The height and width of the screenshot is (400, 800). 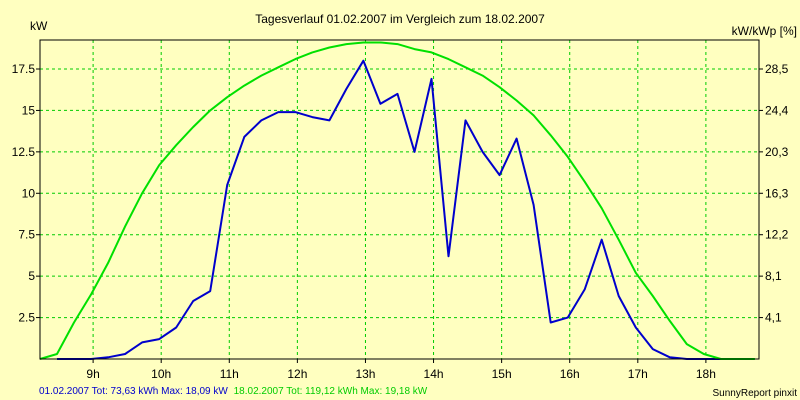 I want to click on x-tick-label: 11h, so click(x=229, y=374).